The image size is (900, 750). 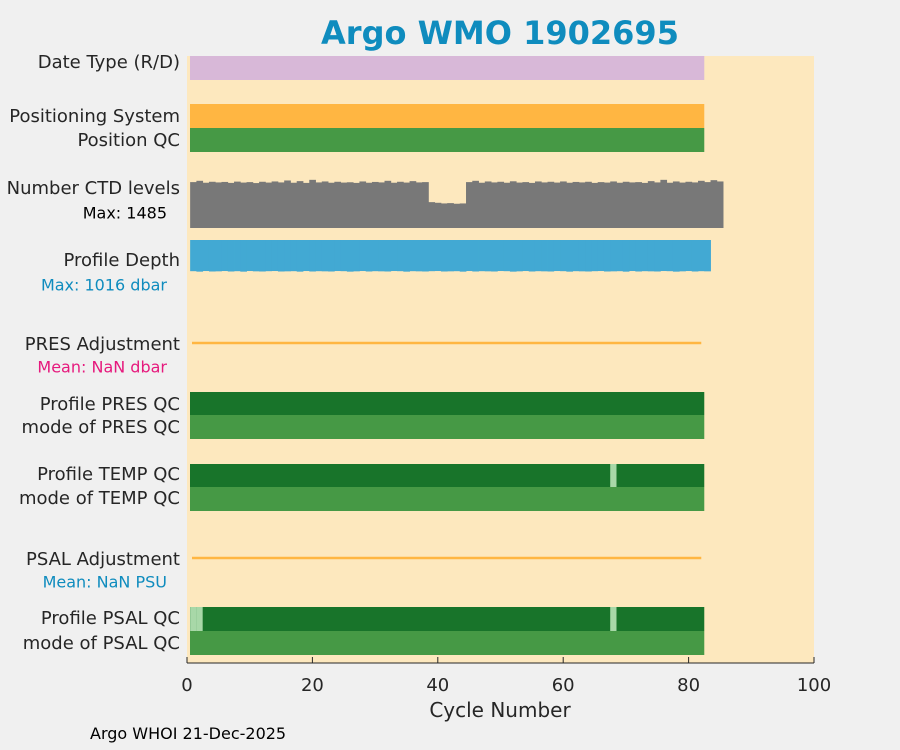 I want to click on position-qc-label: Position QC, so click(x=128, y=140).